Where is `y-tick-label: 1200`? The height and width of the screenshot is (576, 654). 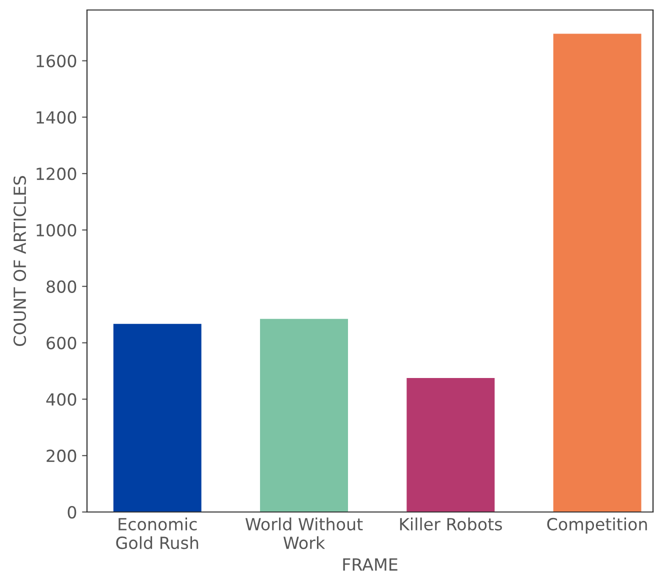
y-tick-label: 1200 is located at coordinates (56, 174).